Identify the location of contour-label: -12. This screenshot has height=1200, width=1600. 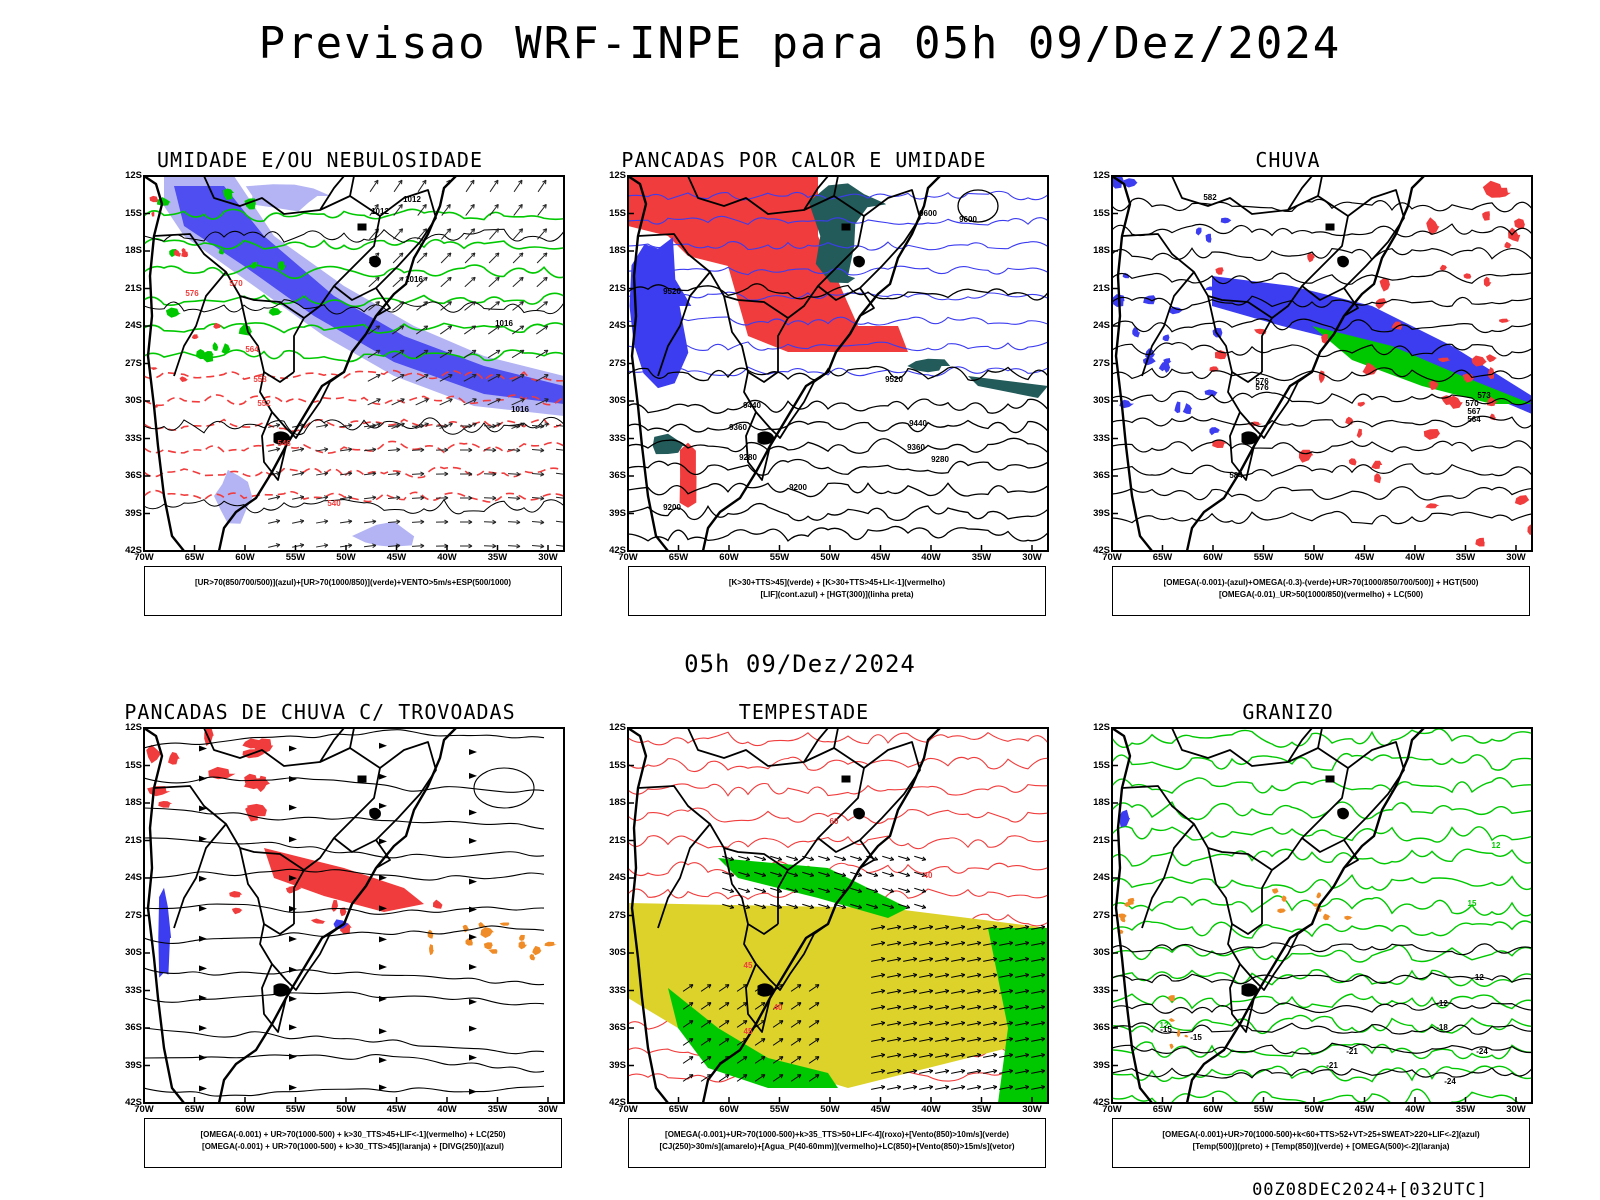
(1442, 1003).